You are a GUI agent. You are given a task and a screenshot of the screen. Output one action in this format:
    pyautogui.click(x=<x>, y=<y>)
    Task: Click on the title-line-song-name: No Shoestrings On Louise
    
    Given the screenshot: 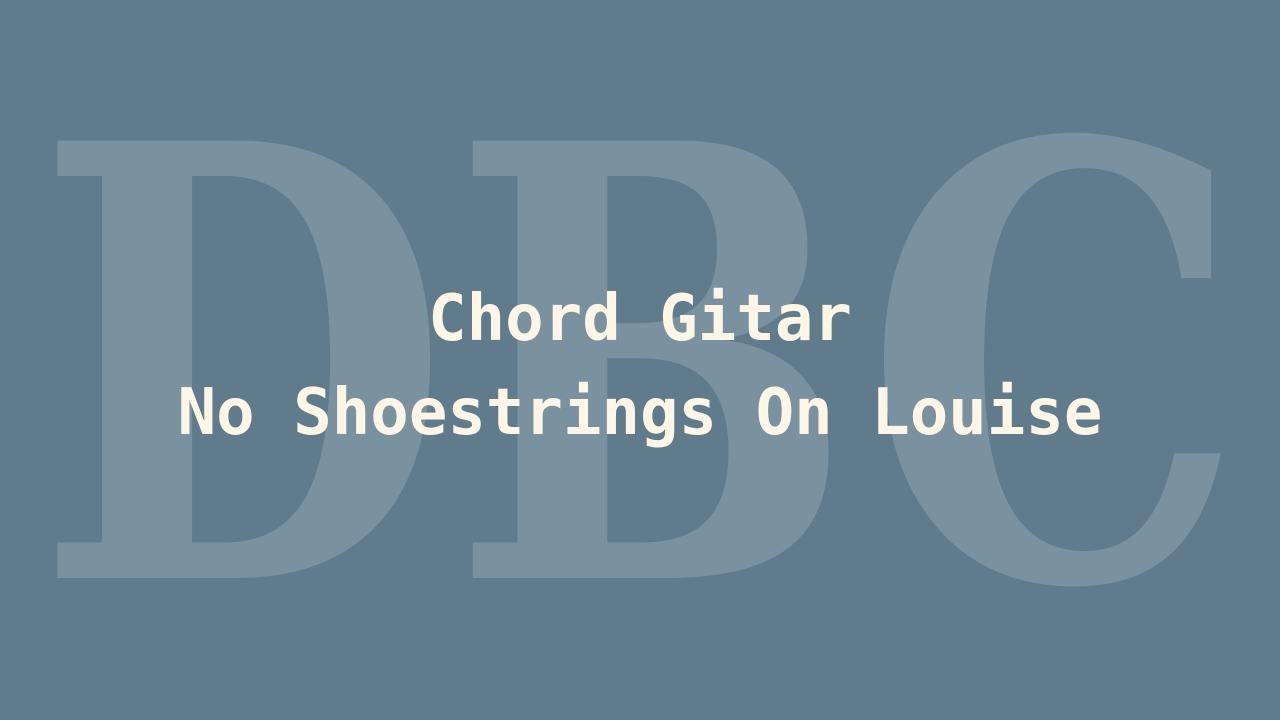 What is the action you would take?
    pyautogui.click(x=640, y=413)
    